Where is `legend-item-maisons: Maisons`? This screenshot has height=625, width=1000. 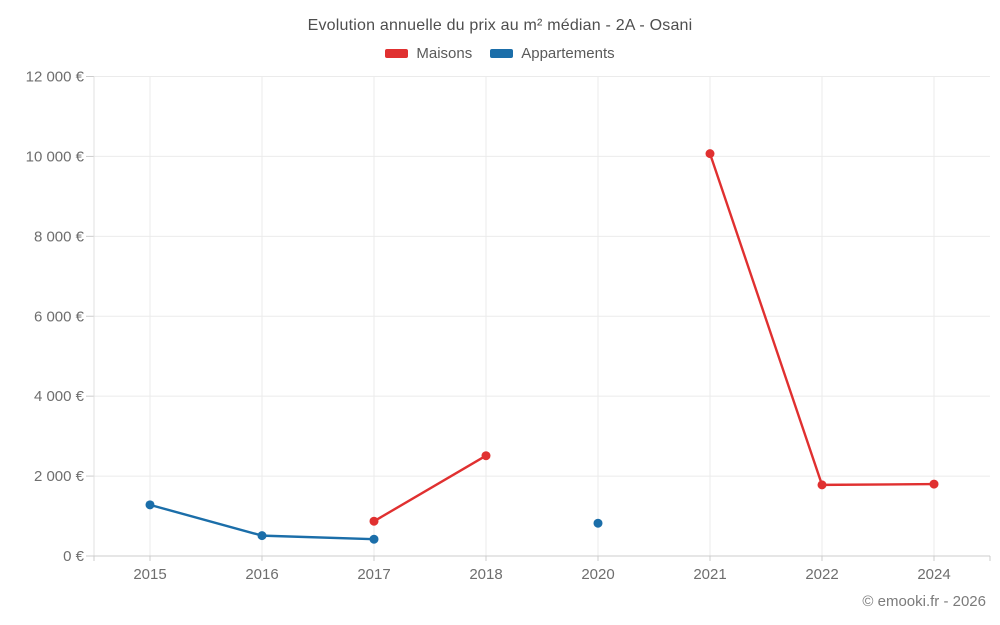 legend-item-maisons: Maisons is located at coordinates (428, 53).